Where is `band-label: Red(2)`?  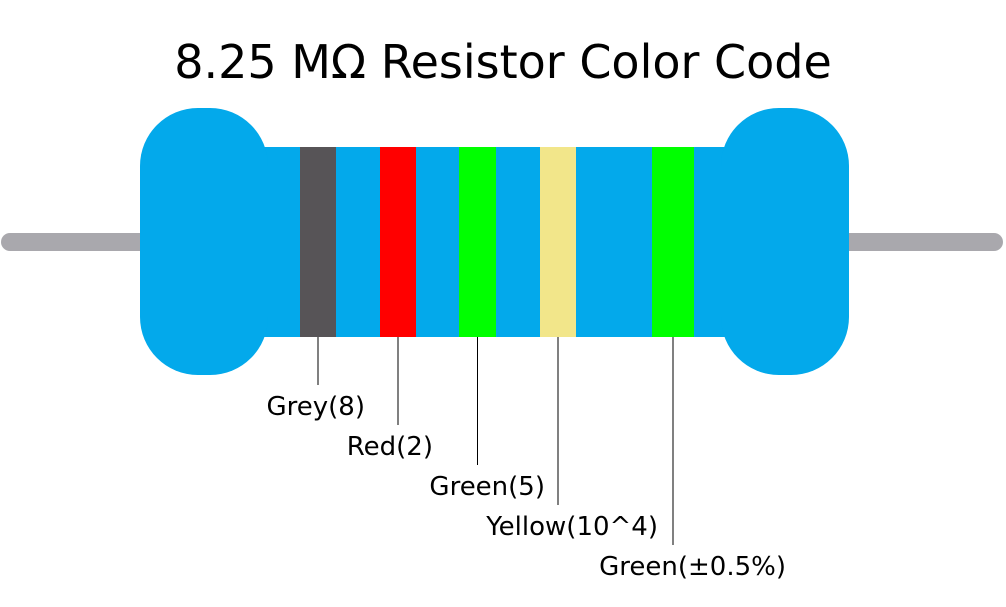
band-label: Red(2) is located at coordinates (390, 447).